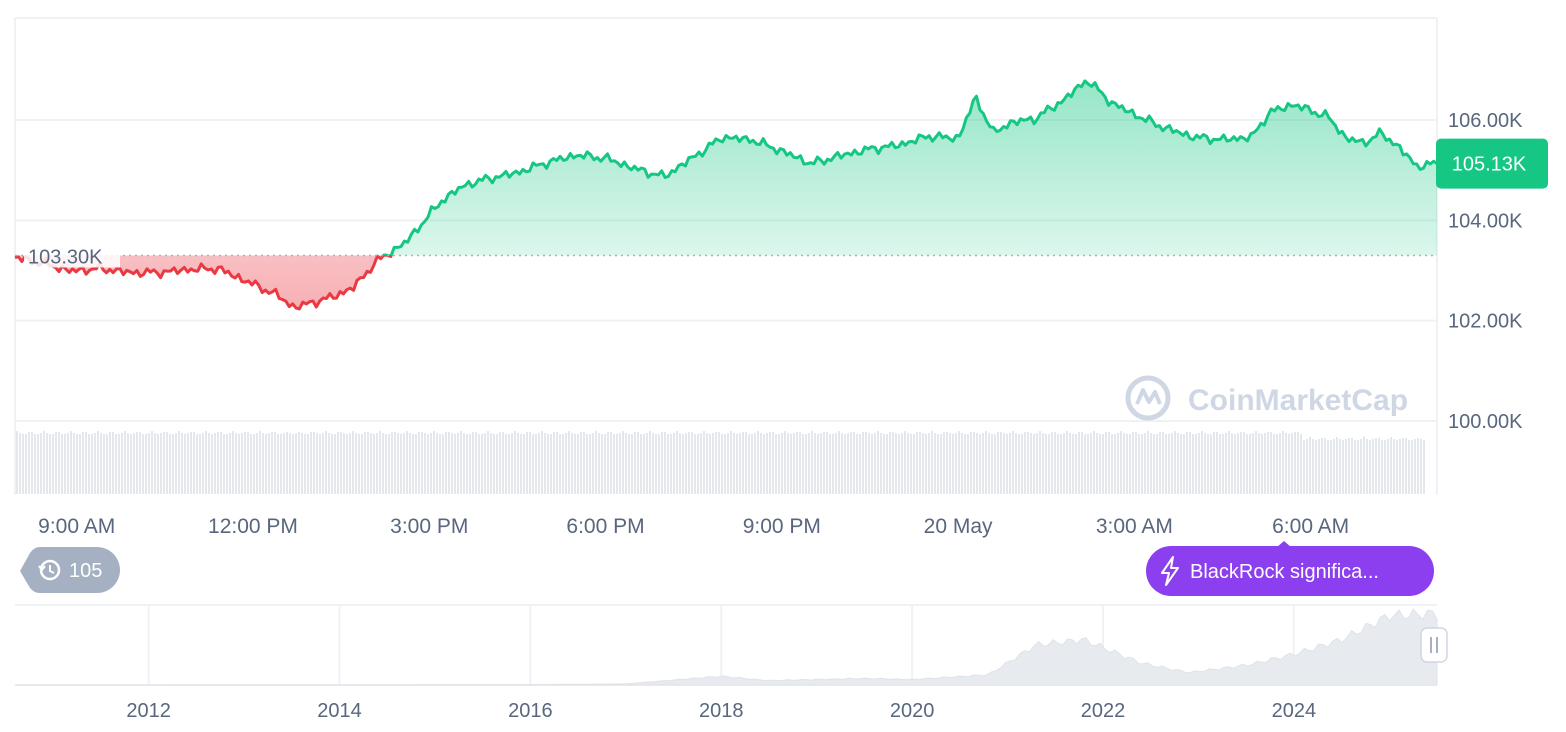 This screenshot has height=732, width=1566. Describe the element at coordinates (1298, 400) in the screenshot. I see `watermark-text: CoinMarketCap` at that location.